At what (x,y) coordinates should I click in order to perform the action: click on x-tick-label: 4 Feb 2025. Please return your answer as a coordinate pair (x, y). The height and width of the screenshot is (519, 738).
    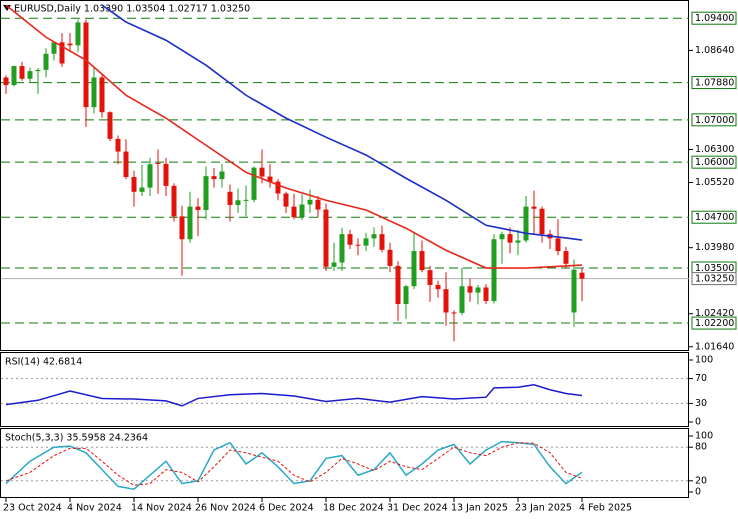
    Looking at the image, I should click on (605, 508).